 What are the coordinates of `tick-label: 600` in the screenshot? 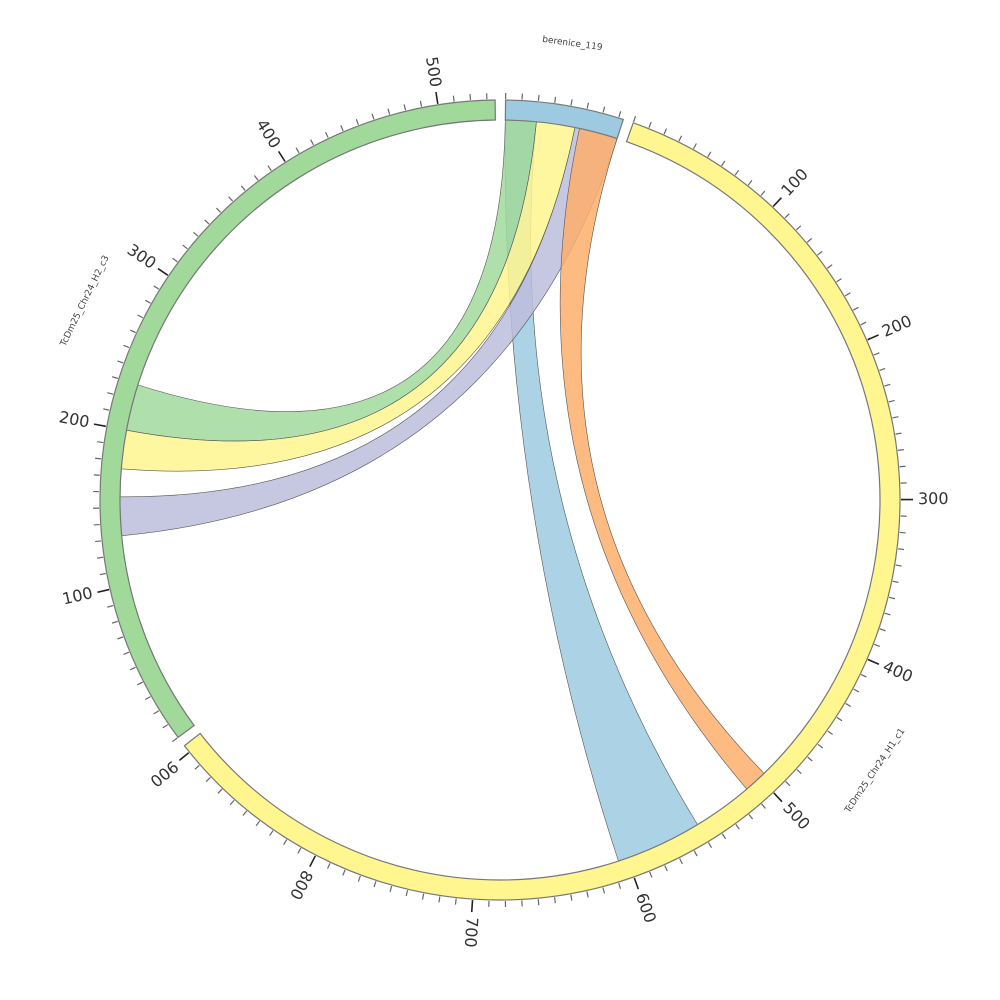 It's located at (646, 907).